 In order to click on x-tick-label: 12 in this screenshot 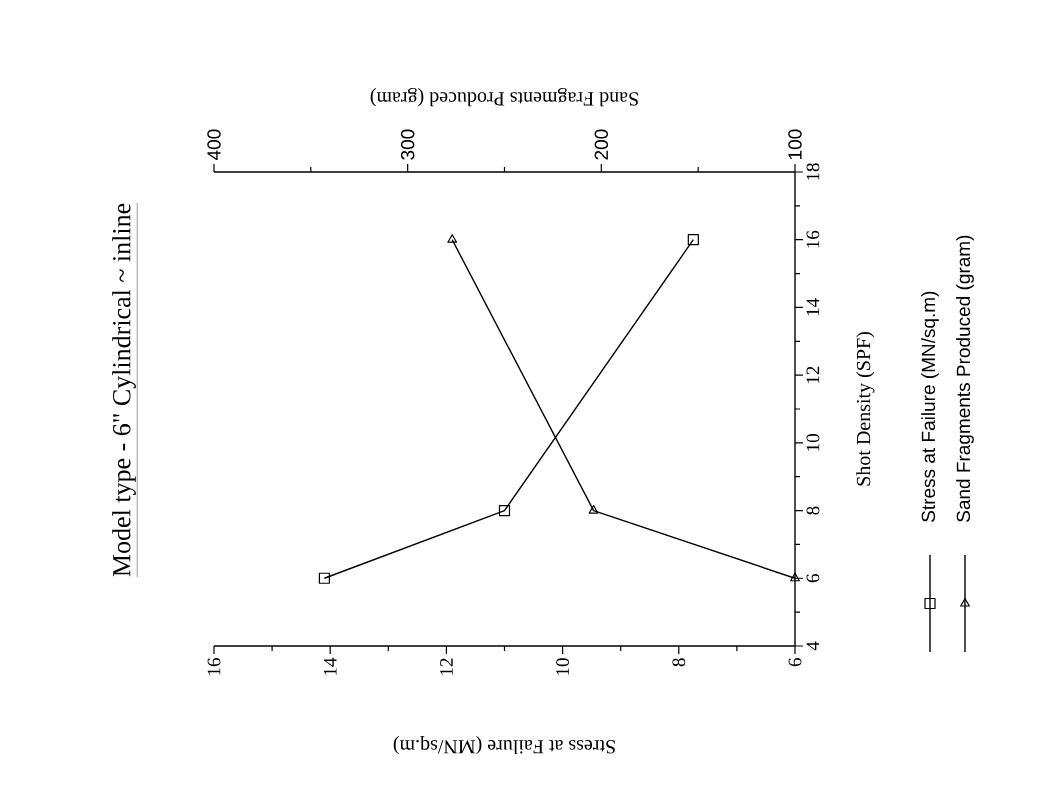, I will do `click(446, 666)`.